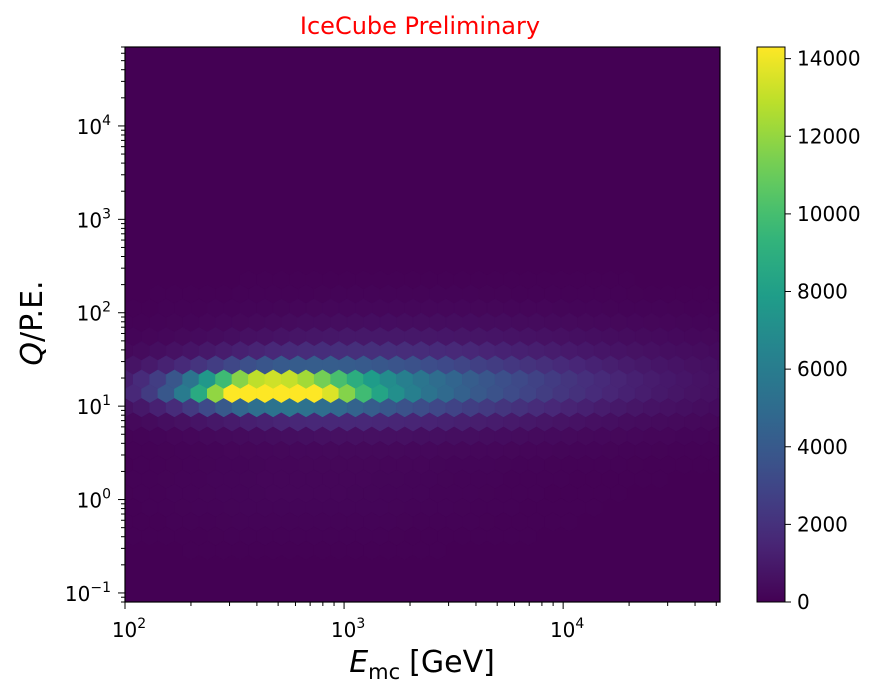 The width and height of the screenshot is (887, 697). What do you see at coordinates (829, 136) in the screenshot?
I see `colorbar-tick-label: 12000` at bounding box center [829, 136].